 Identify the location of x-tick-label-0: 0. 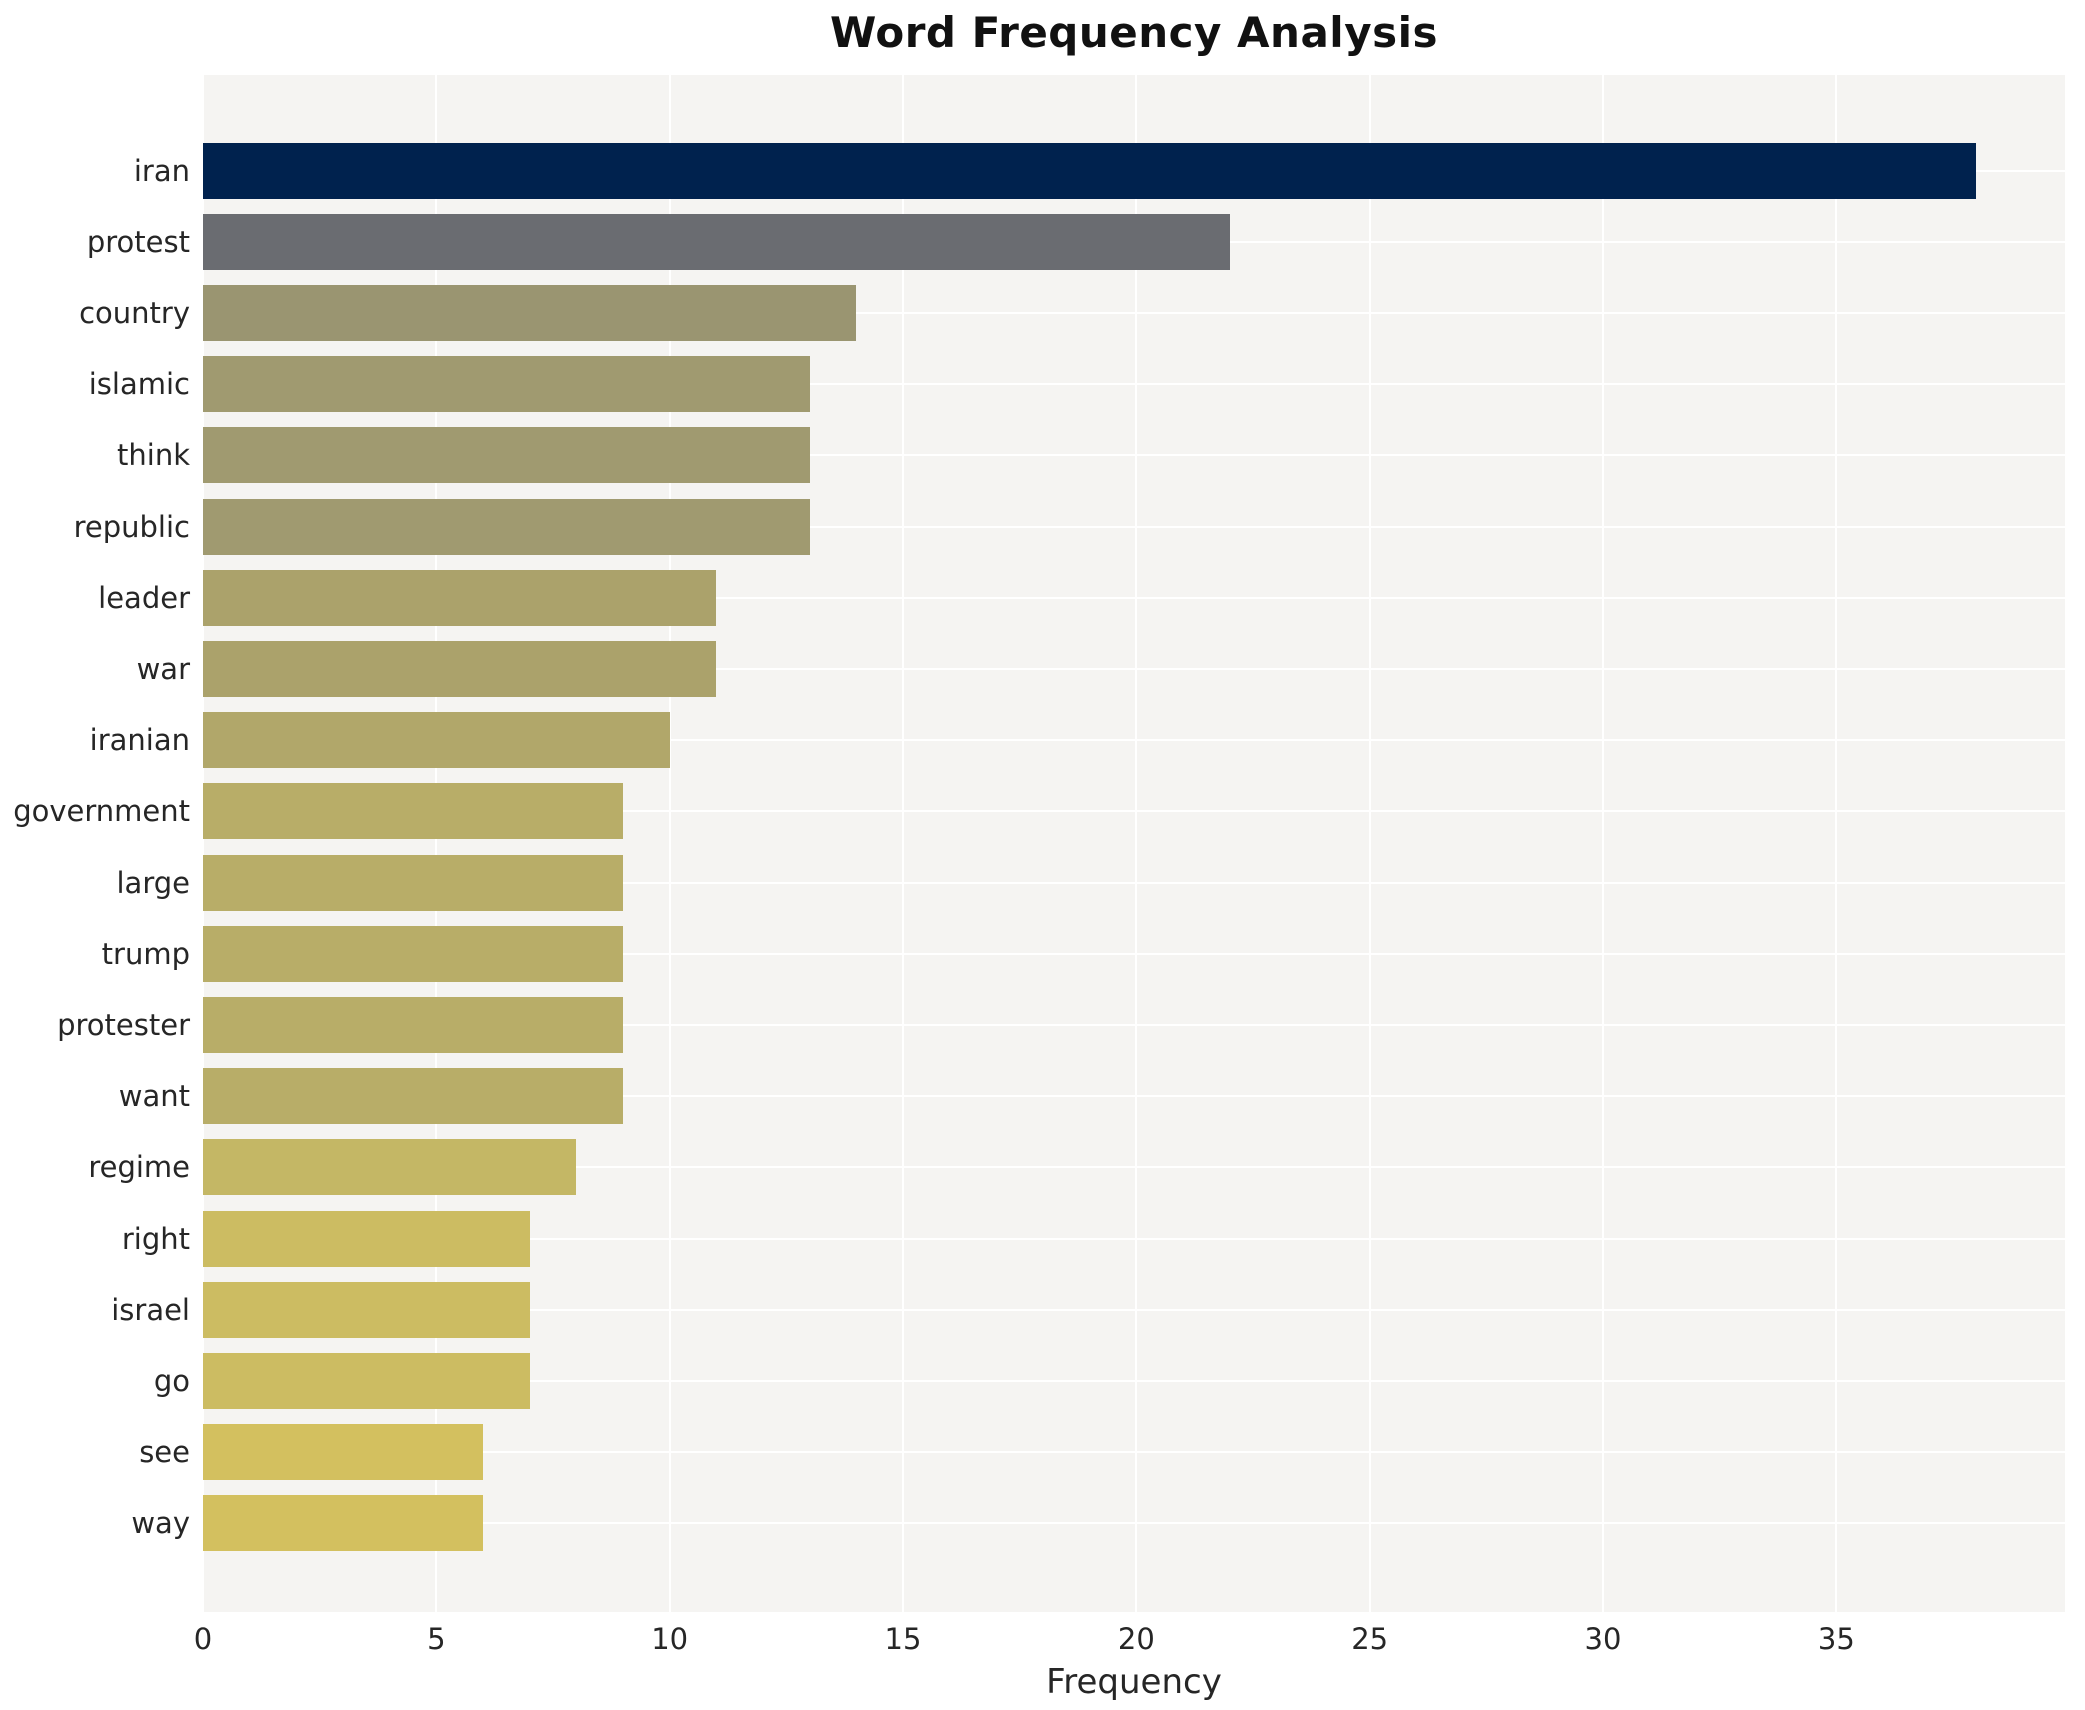
(203, 1639).